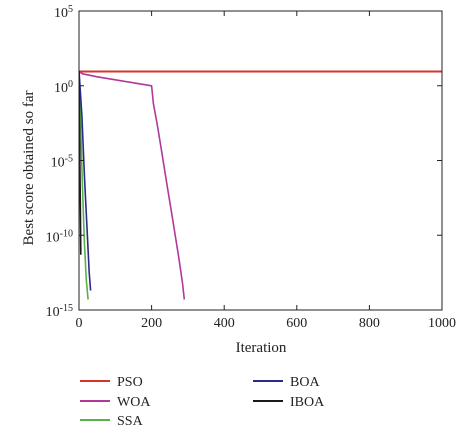 This screenshot has height=444, width=474. What do you see at coordinates (261, 348) in the screenshot?
I see `x-axis-label: Iteration` at bounding box center [261, 348].